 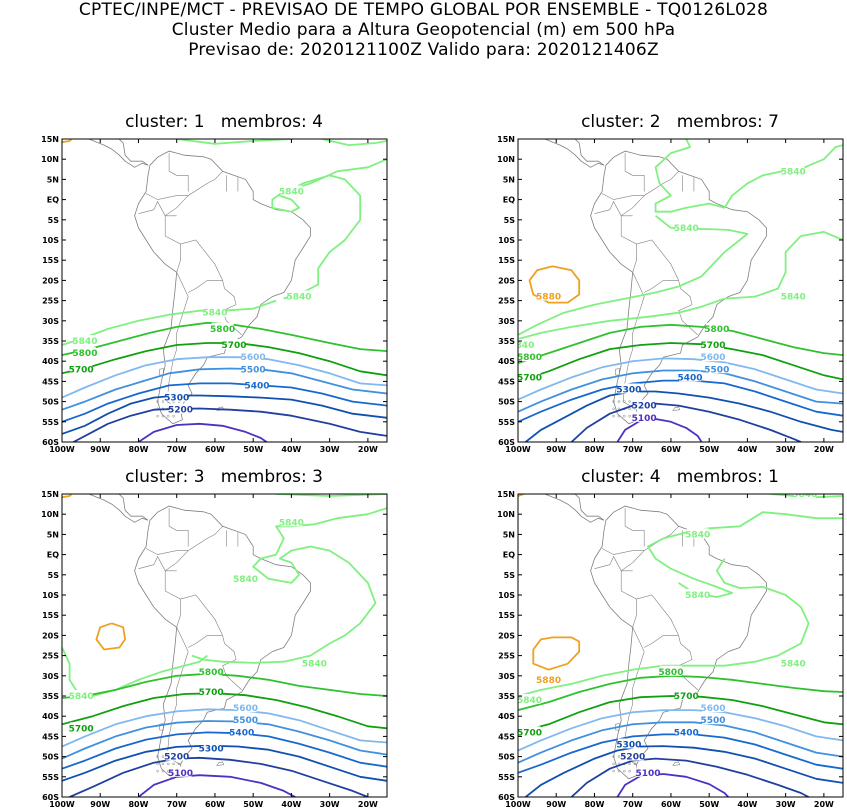 I want to click on y-tick-label: EQ, so click(x=53, y=555).